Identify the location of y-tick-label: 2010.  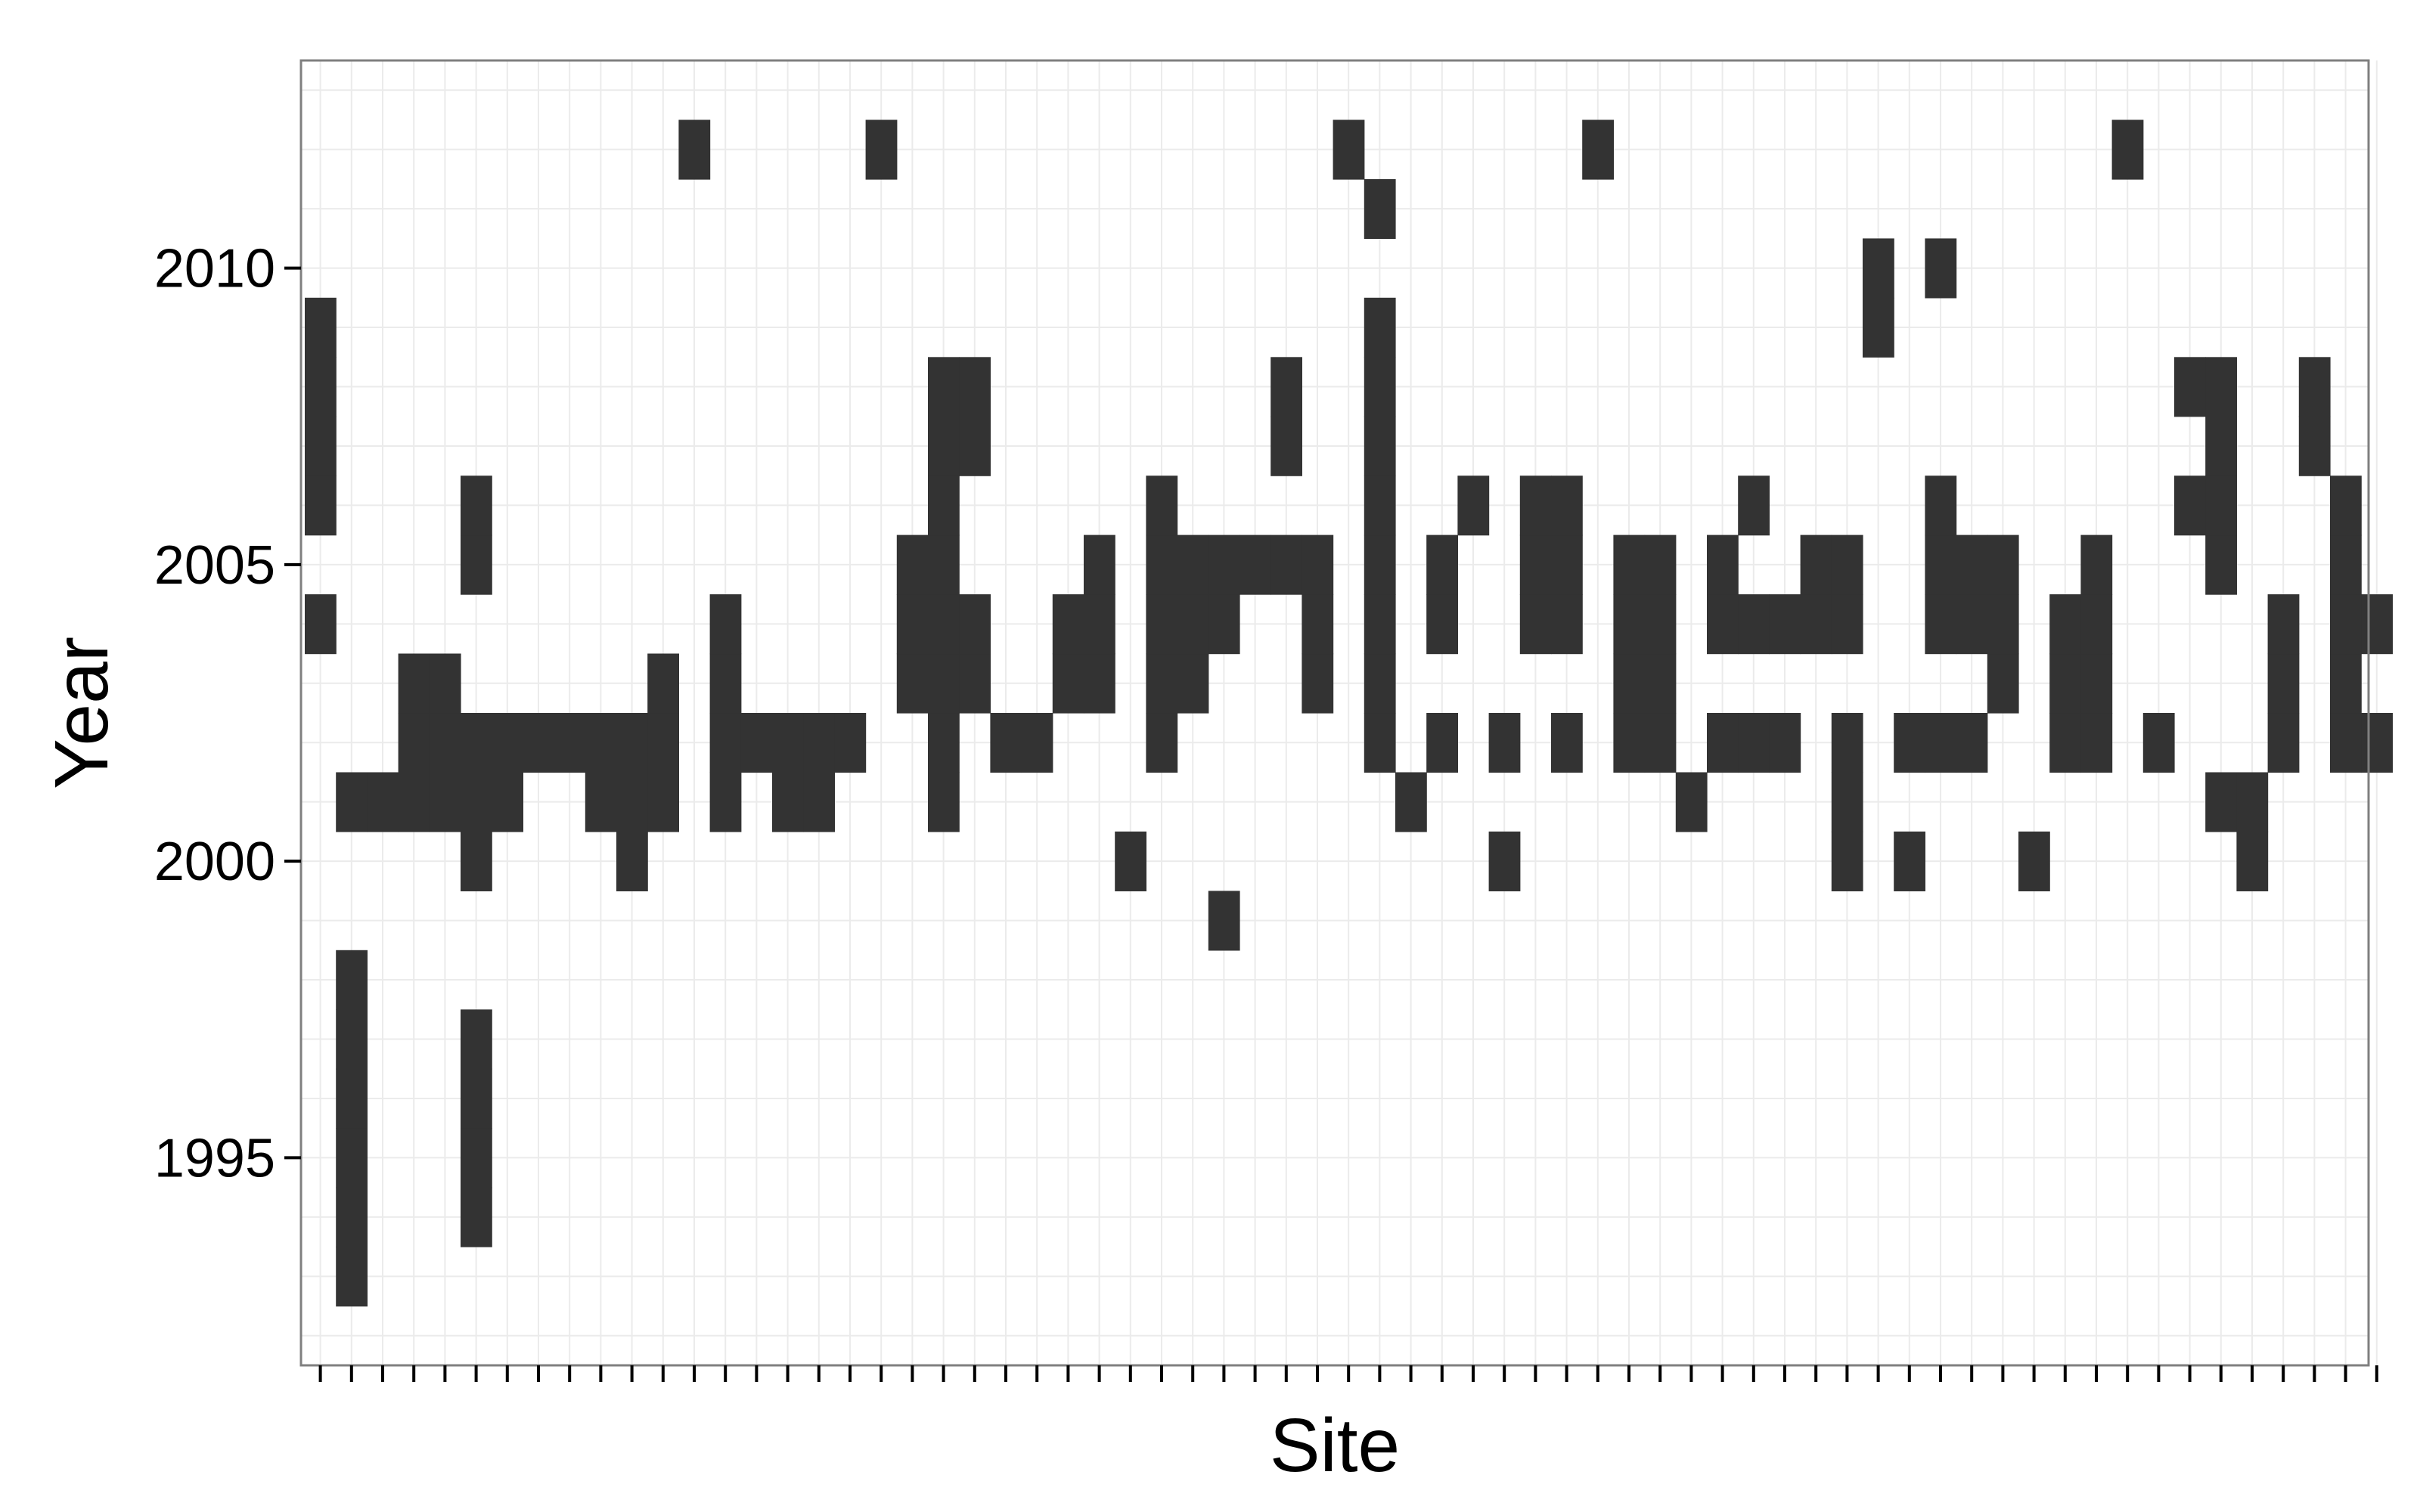
(214, 269).